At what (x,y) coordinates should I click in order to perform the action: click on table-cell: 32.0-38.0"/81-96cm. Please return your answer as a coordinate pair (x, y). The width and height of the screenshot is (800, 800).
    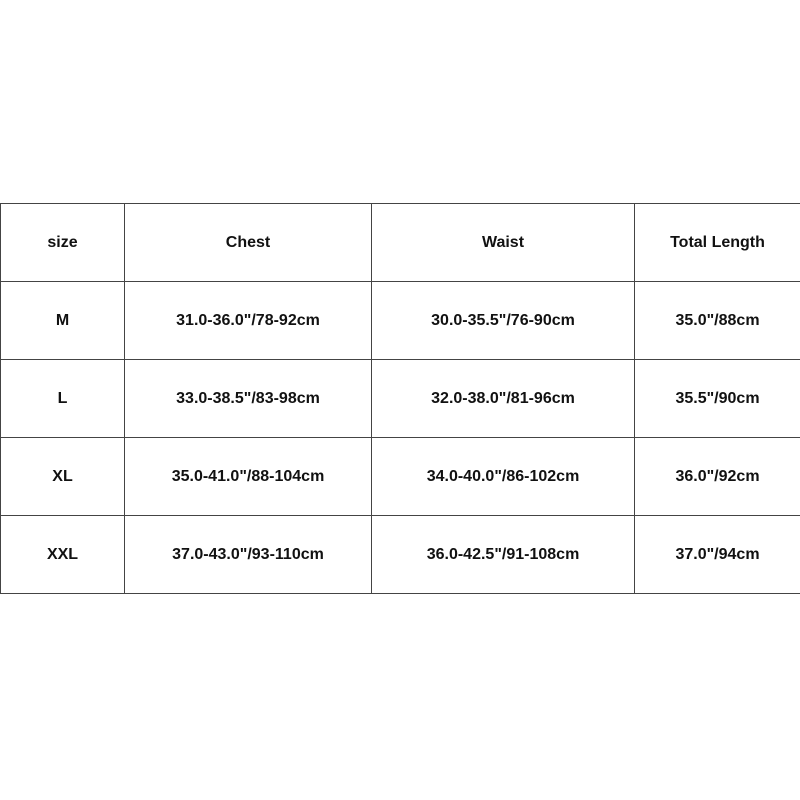
    Looking at the image, I should click on (503, 398).